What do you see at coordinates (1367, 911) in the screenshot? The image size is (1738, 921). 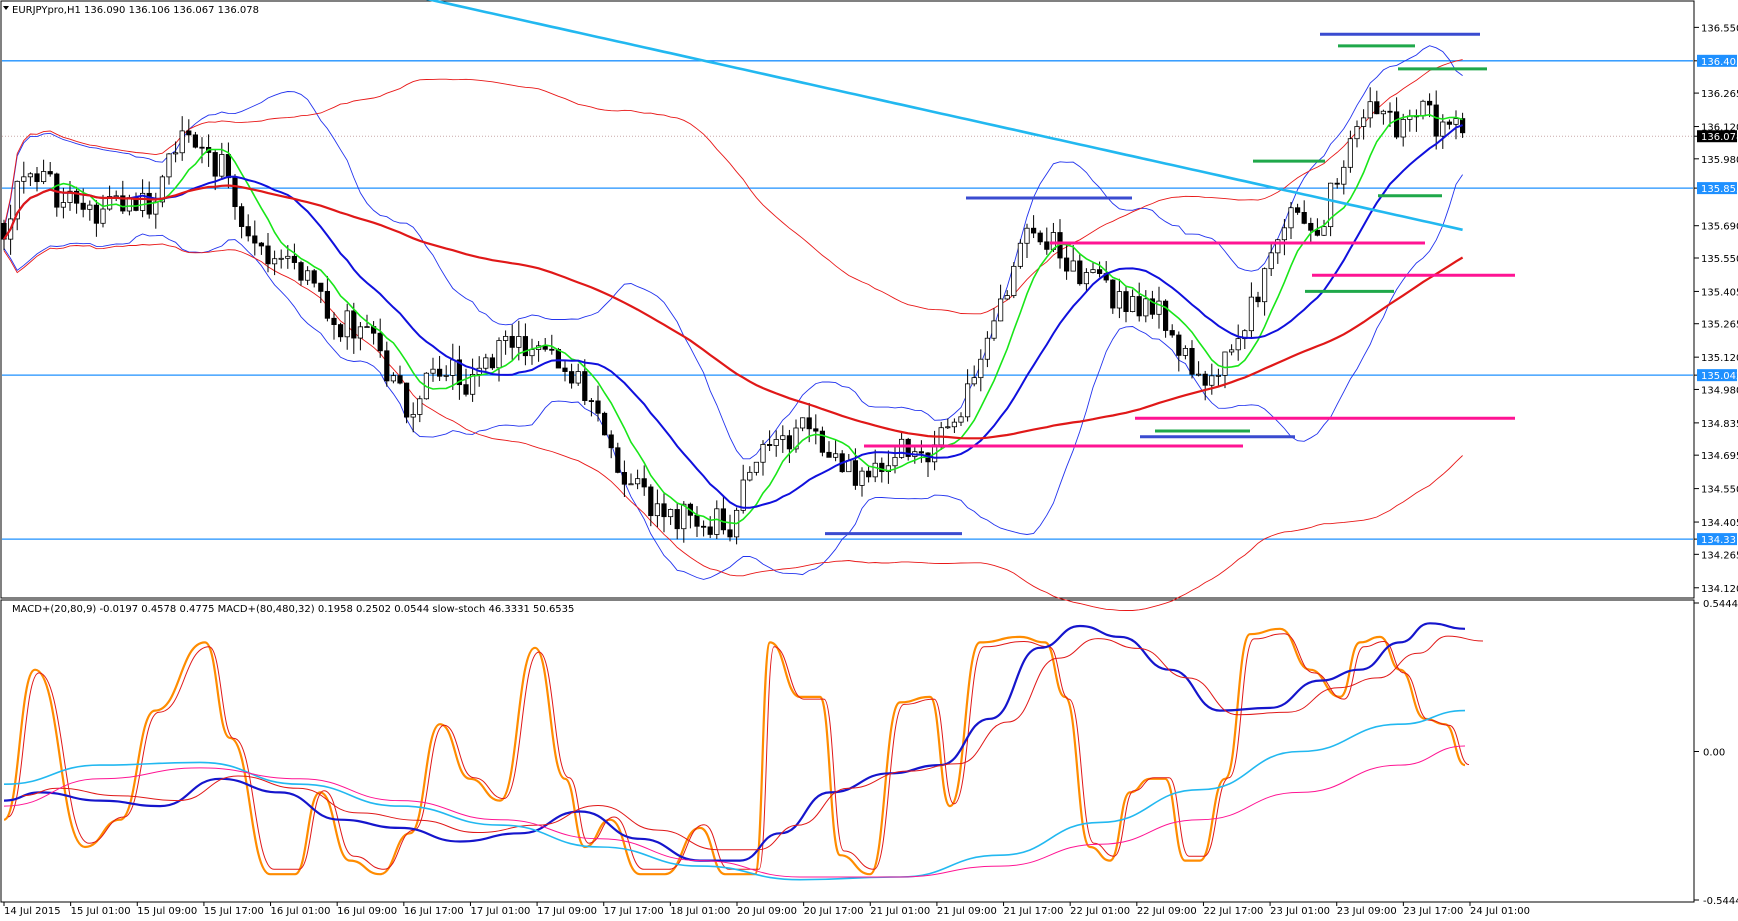 I see `time-tick-label-20: 23 Jul 09:00` at bounding box center [1367, 911].